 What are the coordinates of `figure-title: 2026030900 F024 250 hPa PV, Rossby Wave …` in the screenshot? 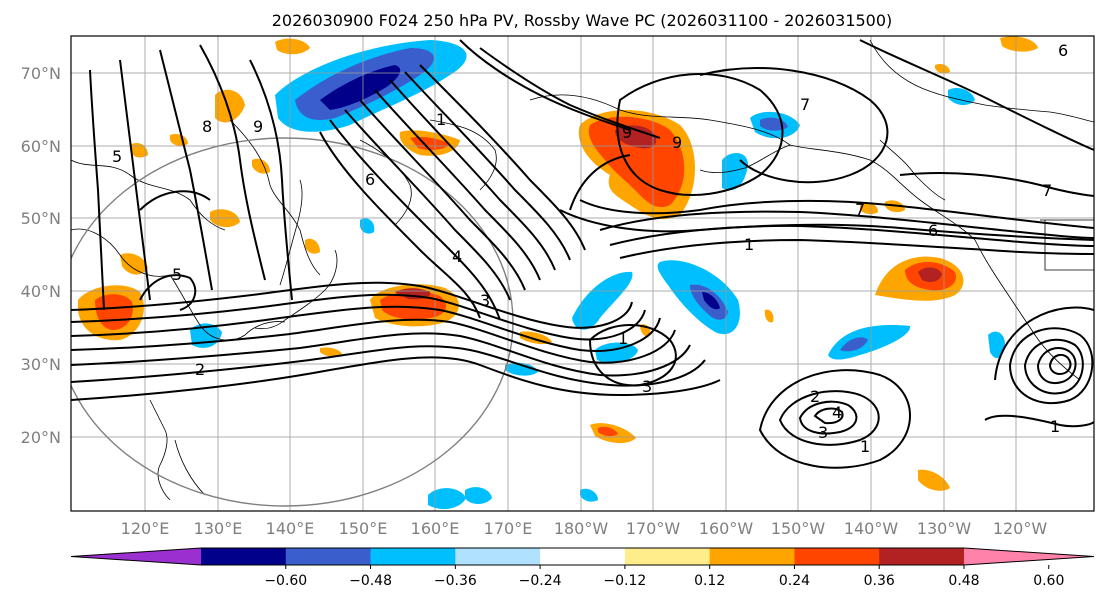 It's located at (582, 20).